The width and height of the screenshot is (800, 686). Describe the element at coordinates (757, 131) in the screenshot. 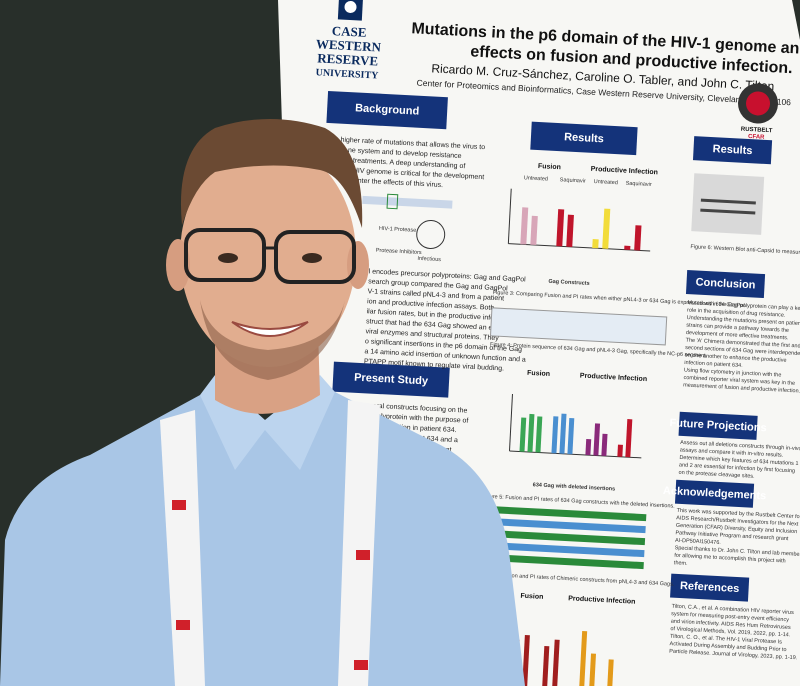

I see `partner-logo-text: RUSTBELT` at that location.